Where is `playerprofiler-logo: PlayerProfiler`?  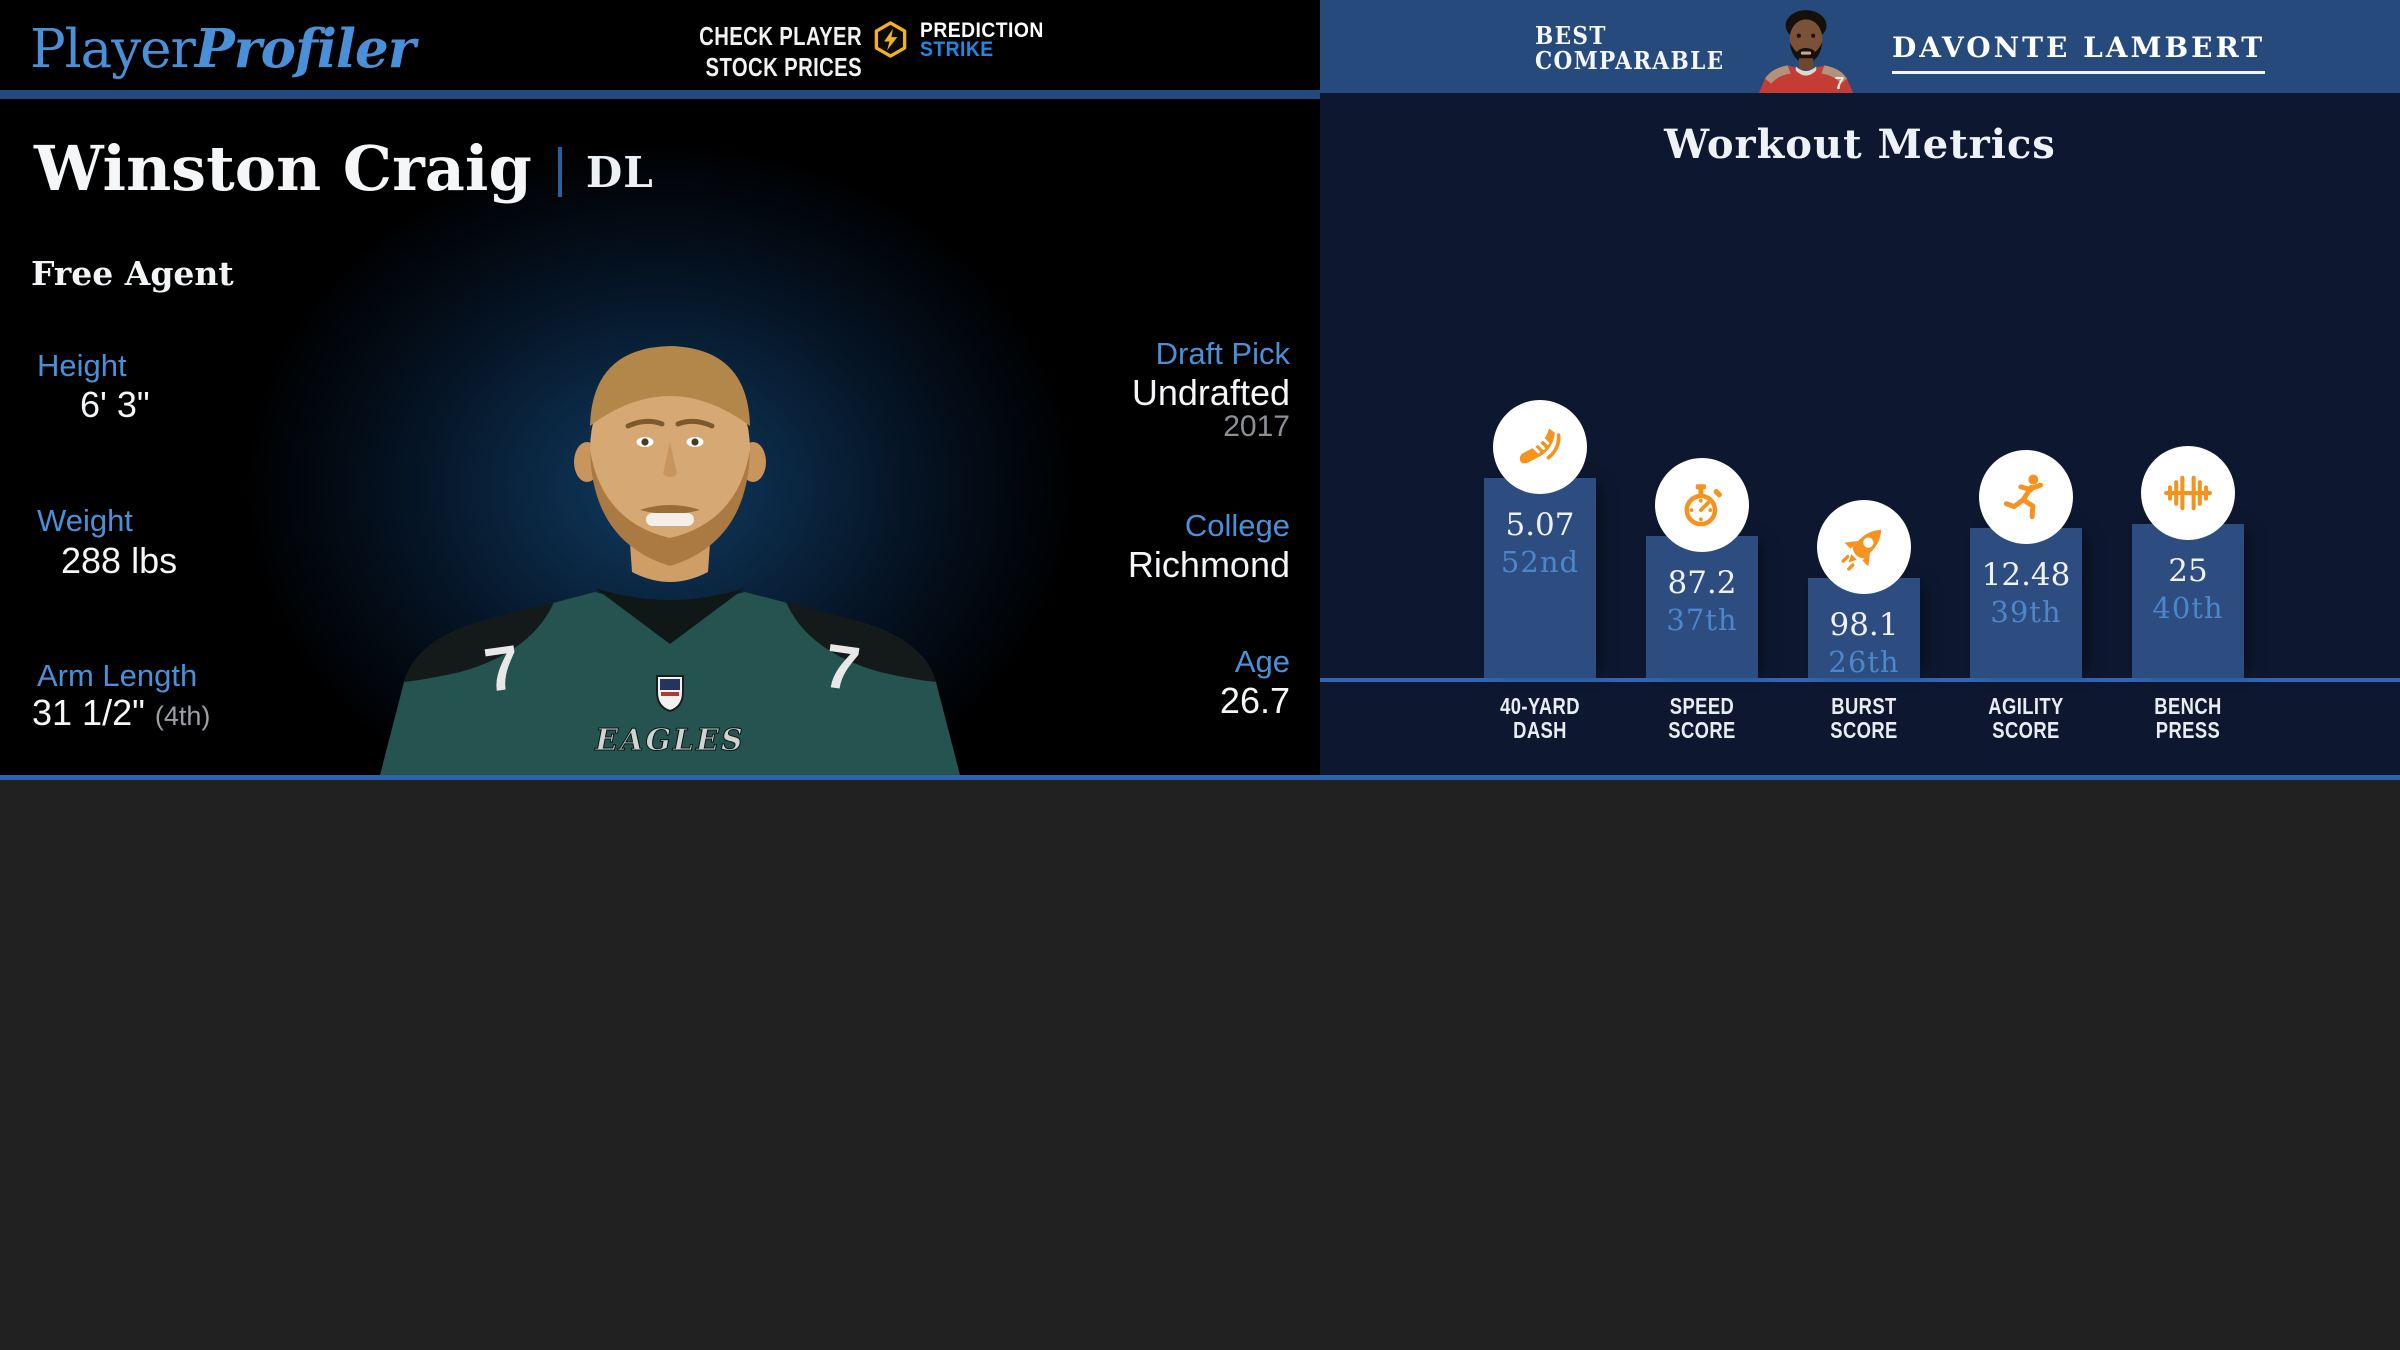
playerprofiler-logo: PlayerProfiler is located at coordinates (223, 49).